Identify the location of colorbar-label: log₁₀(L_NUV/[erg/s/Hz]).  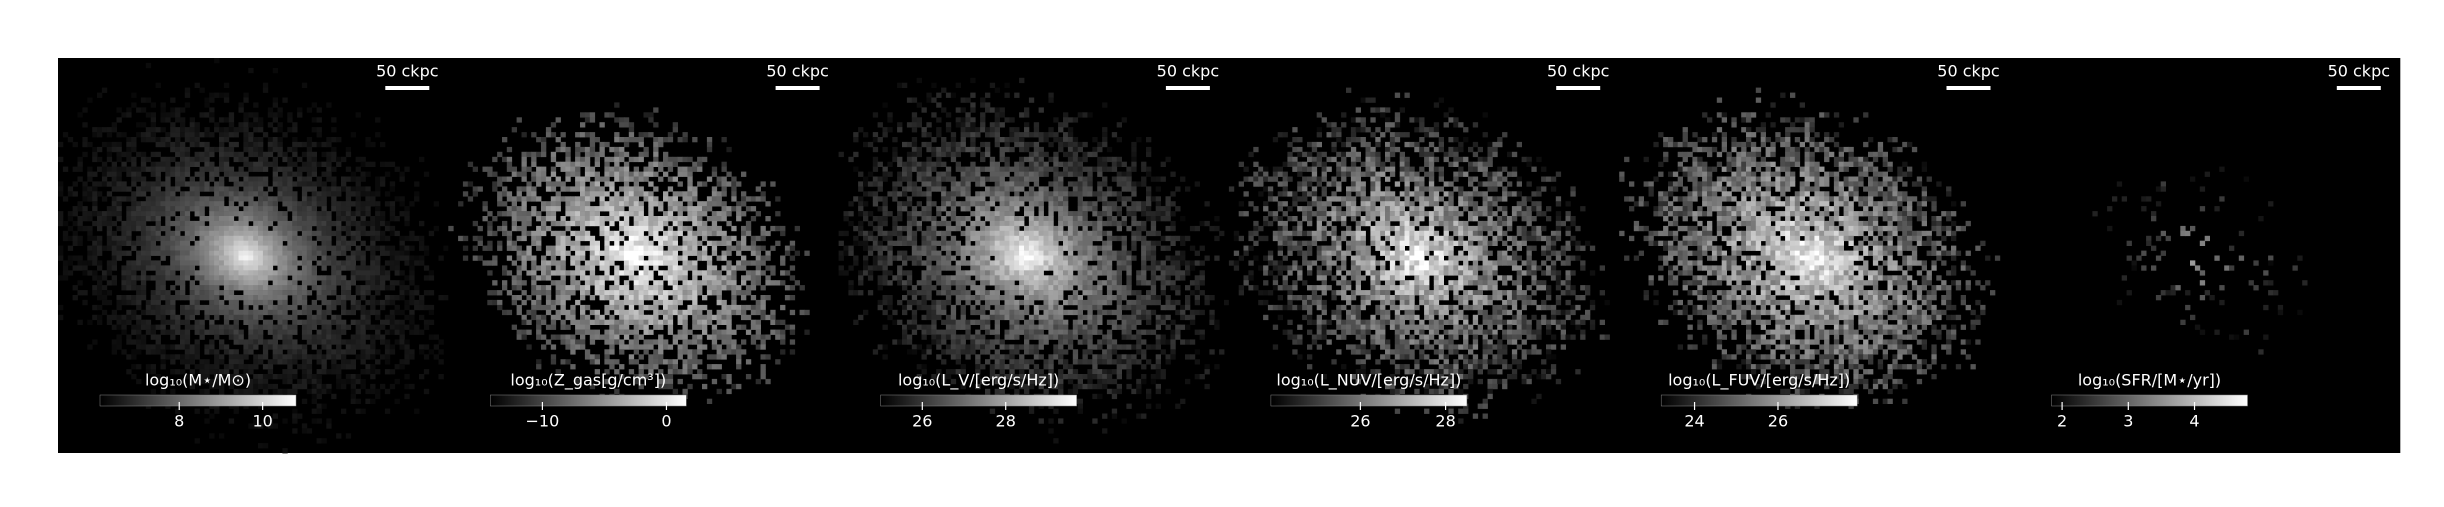
(1368, 381).